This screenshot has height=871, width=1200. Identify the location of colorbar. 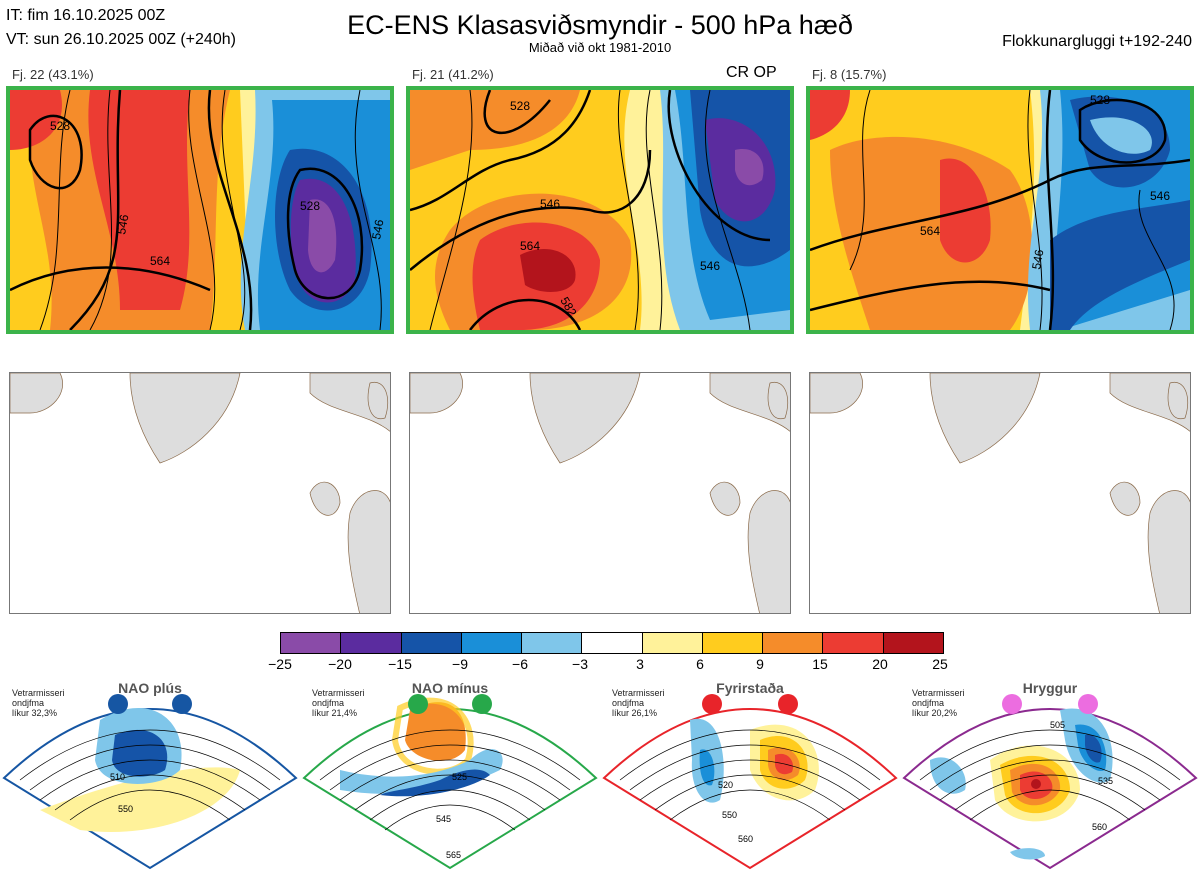
(612, 643).